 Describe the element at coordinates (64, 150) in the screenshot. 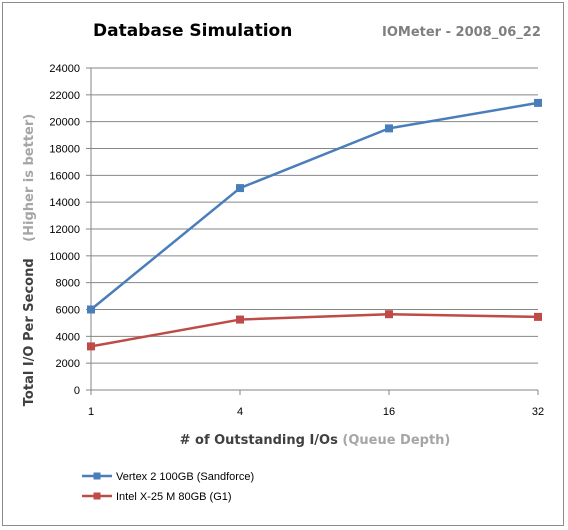

I see `y-tick-label: 18000` at that location.